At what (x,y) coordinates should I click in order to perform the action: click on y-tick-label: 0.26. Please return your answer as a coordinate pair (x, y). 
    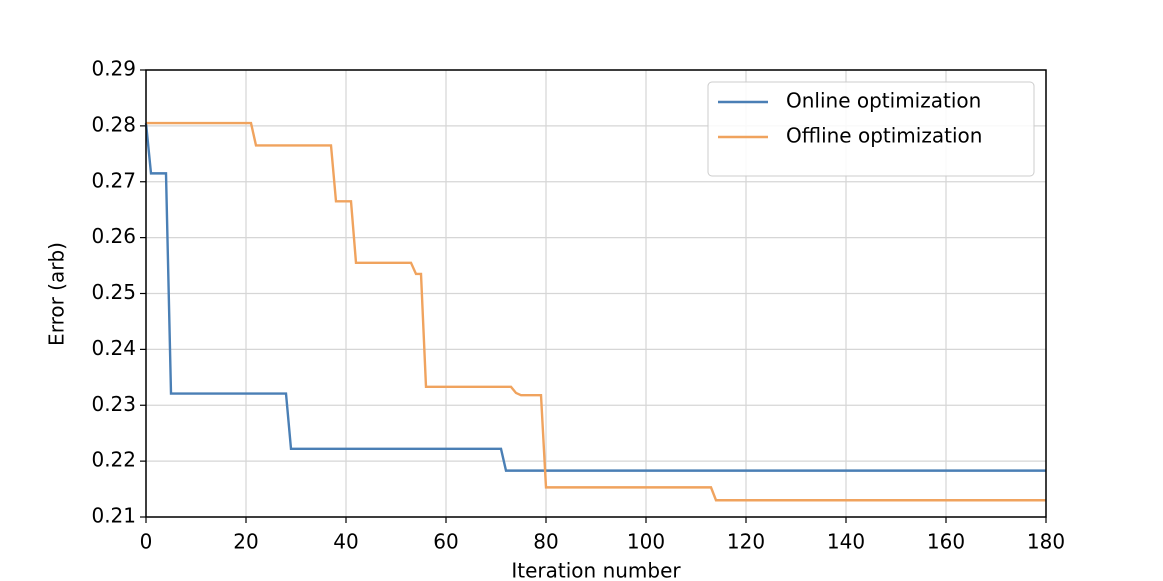
    Looking at the image, I should click on (113, 236).